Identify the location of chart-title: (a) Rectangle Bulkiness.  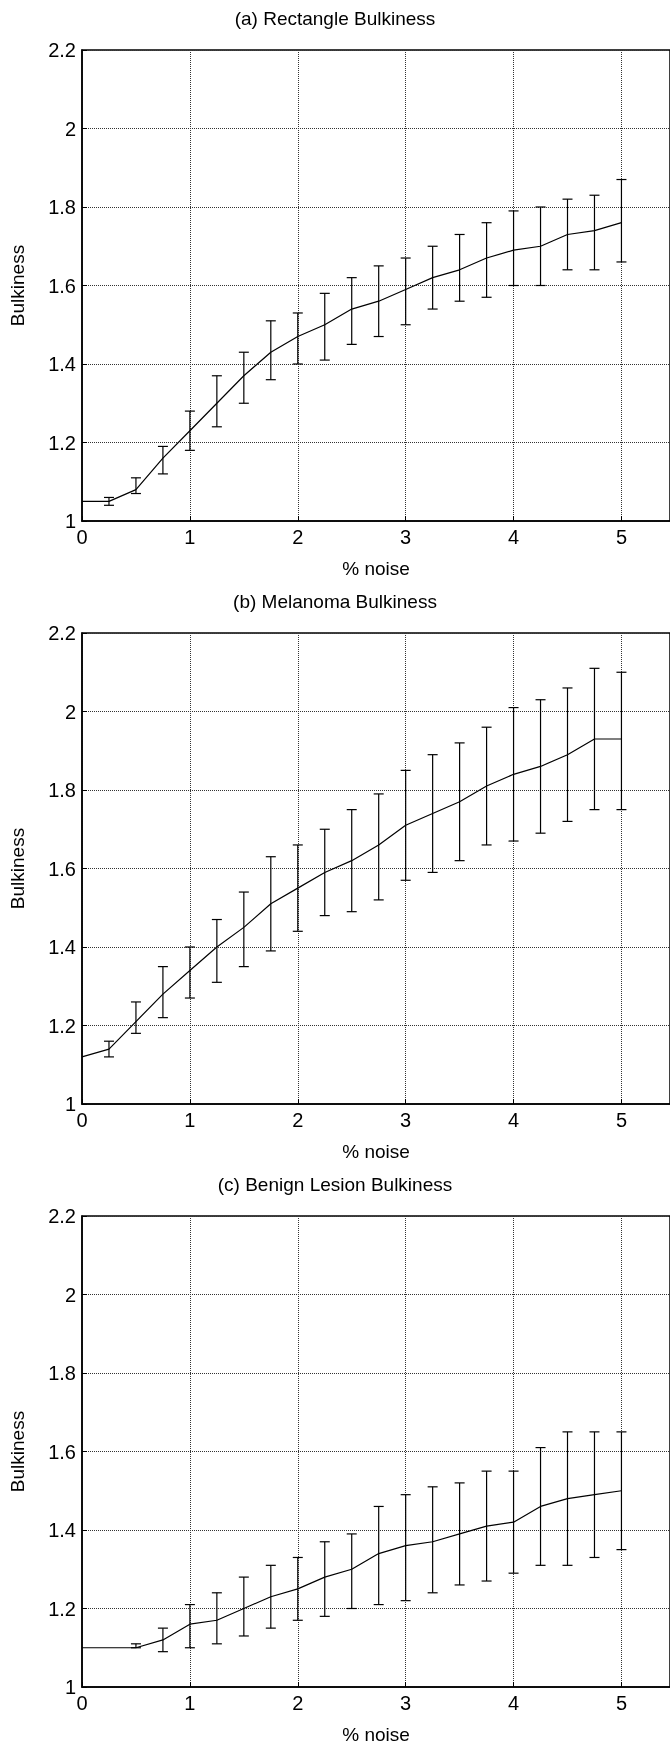
(335, 18).